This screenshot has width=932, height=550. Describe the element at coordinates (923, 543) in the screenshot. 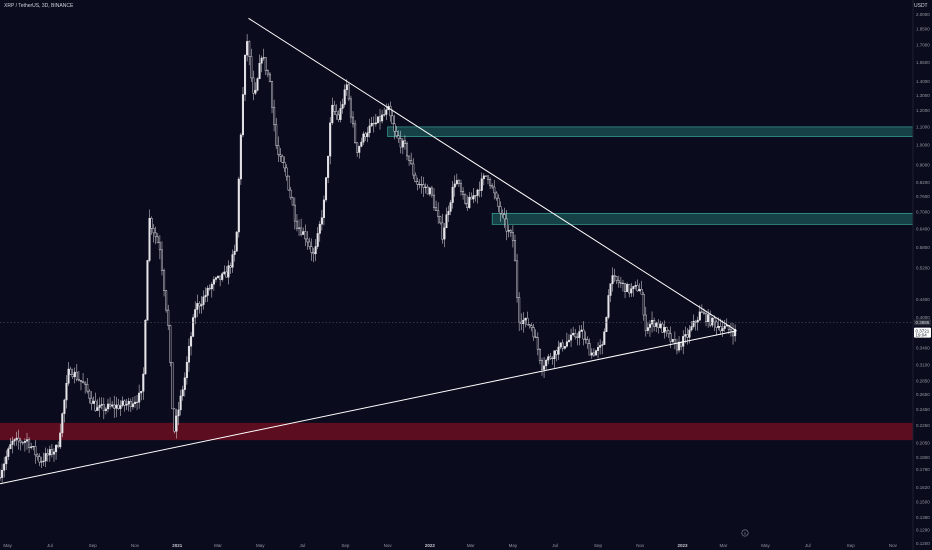

I see `price-axis-tick-label: 0.1200` at that location.